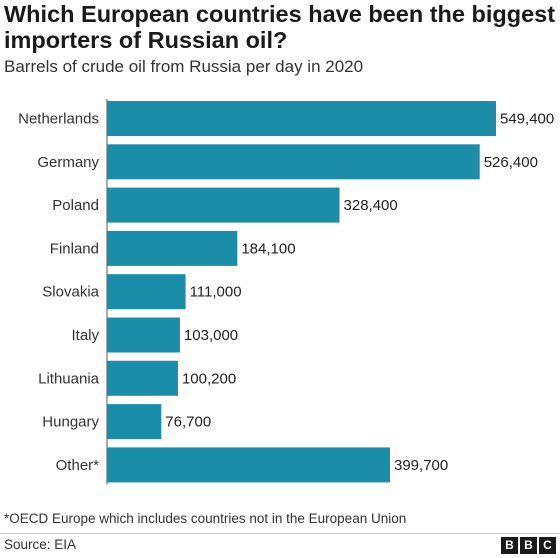 The height and width of the screenshot is (558, 560). I want to click on value-label: 184,100, so click(268, 248).